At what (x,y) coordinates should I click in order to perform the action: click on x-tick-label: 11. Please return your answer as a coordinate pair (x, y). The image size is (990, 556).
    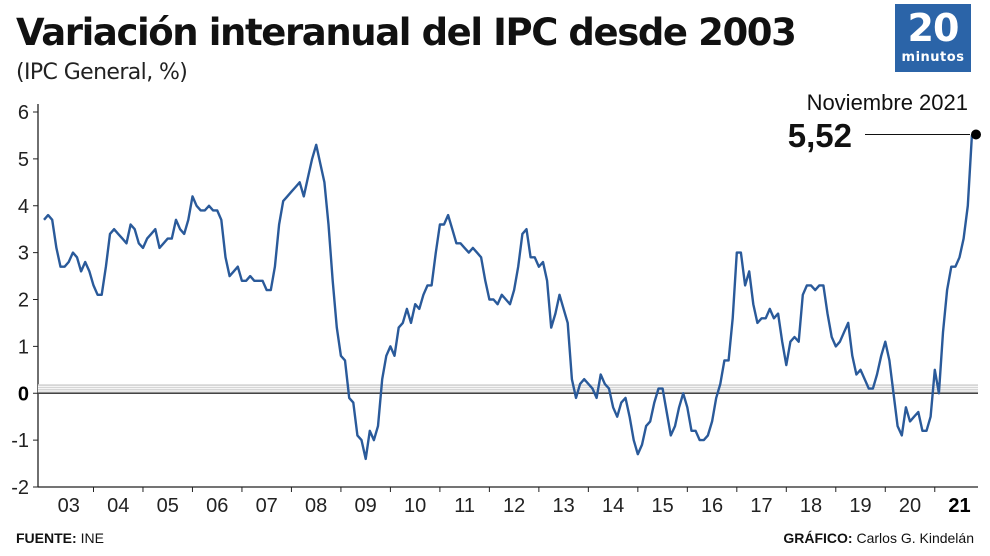
    Looking at the image, I should click on (464, 506).